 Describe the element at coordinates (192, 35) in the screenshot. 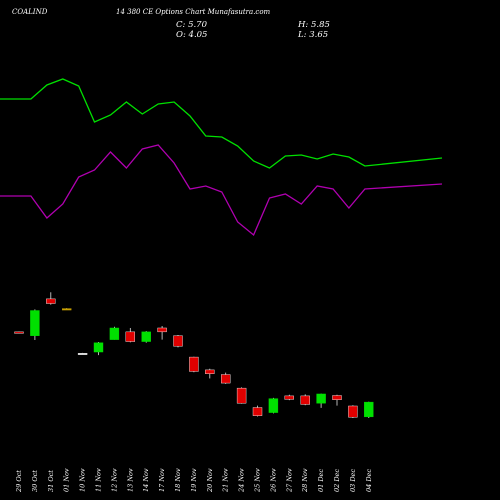

I see `open-value: O: 4.05` at that location.